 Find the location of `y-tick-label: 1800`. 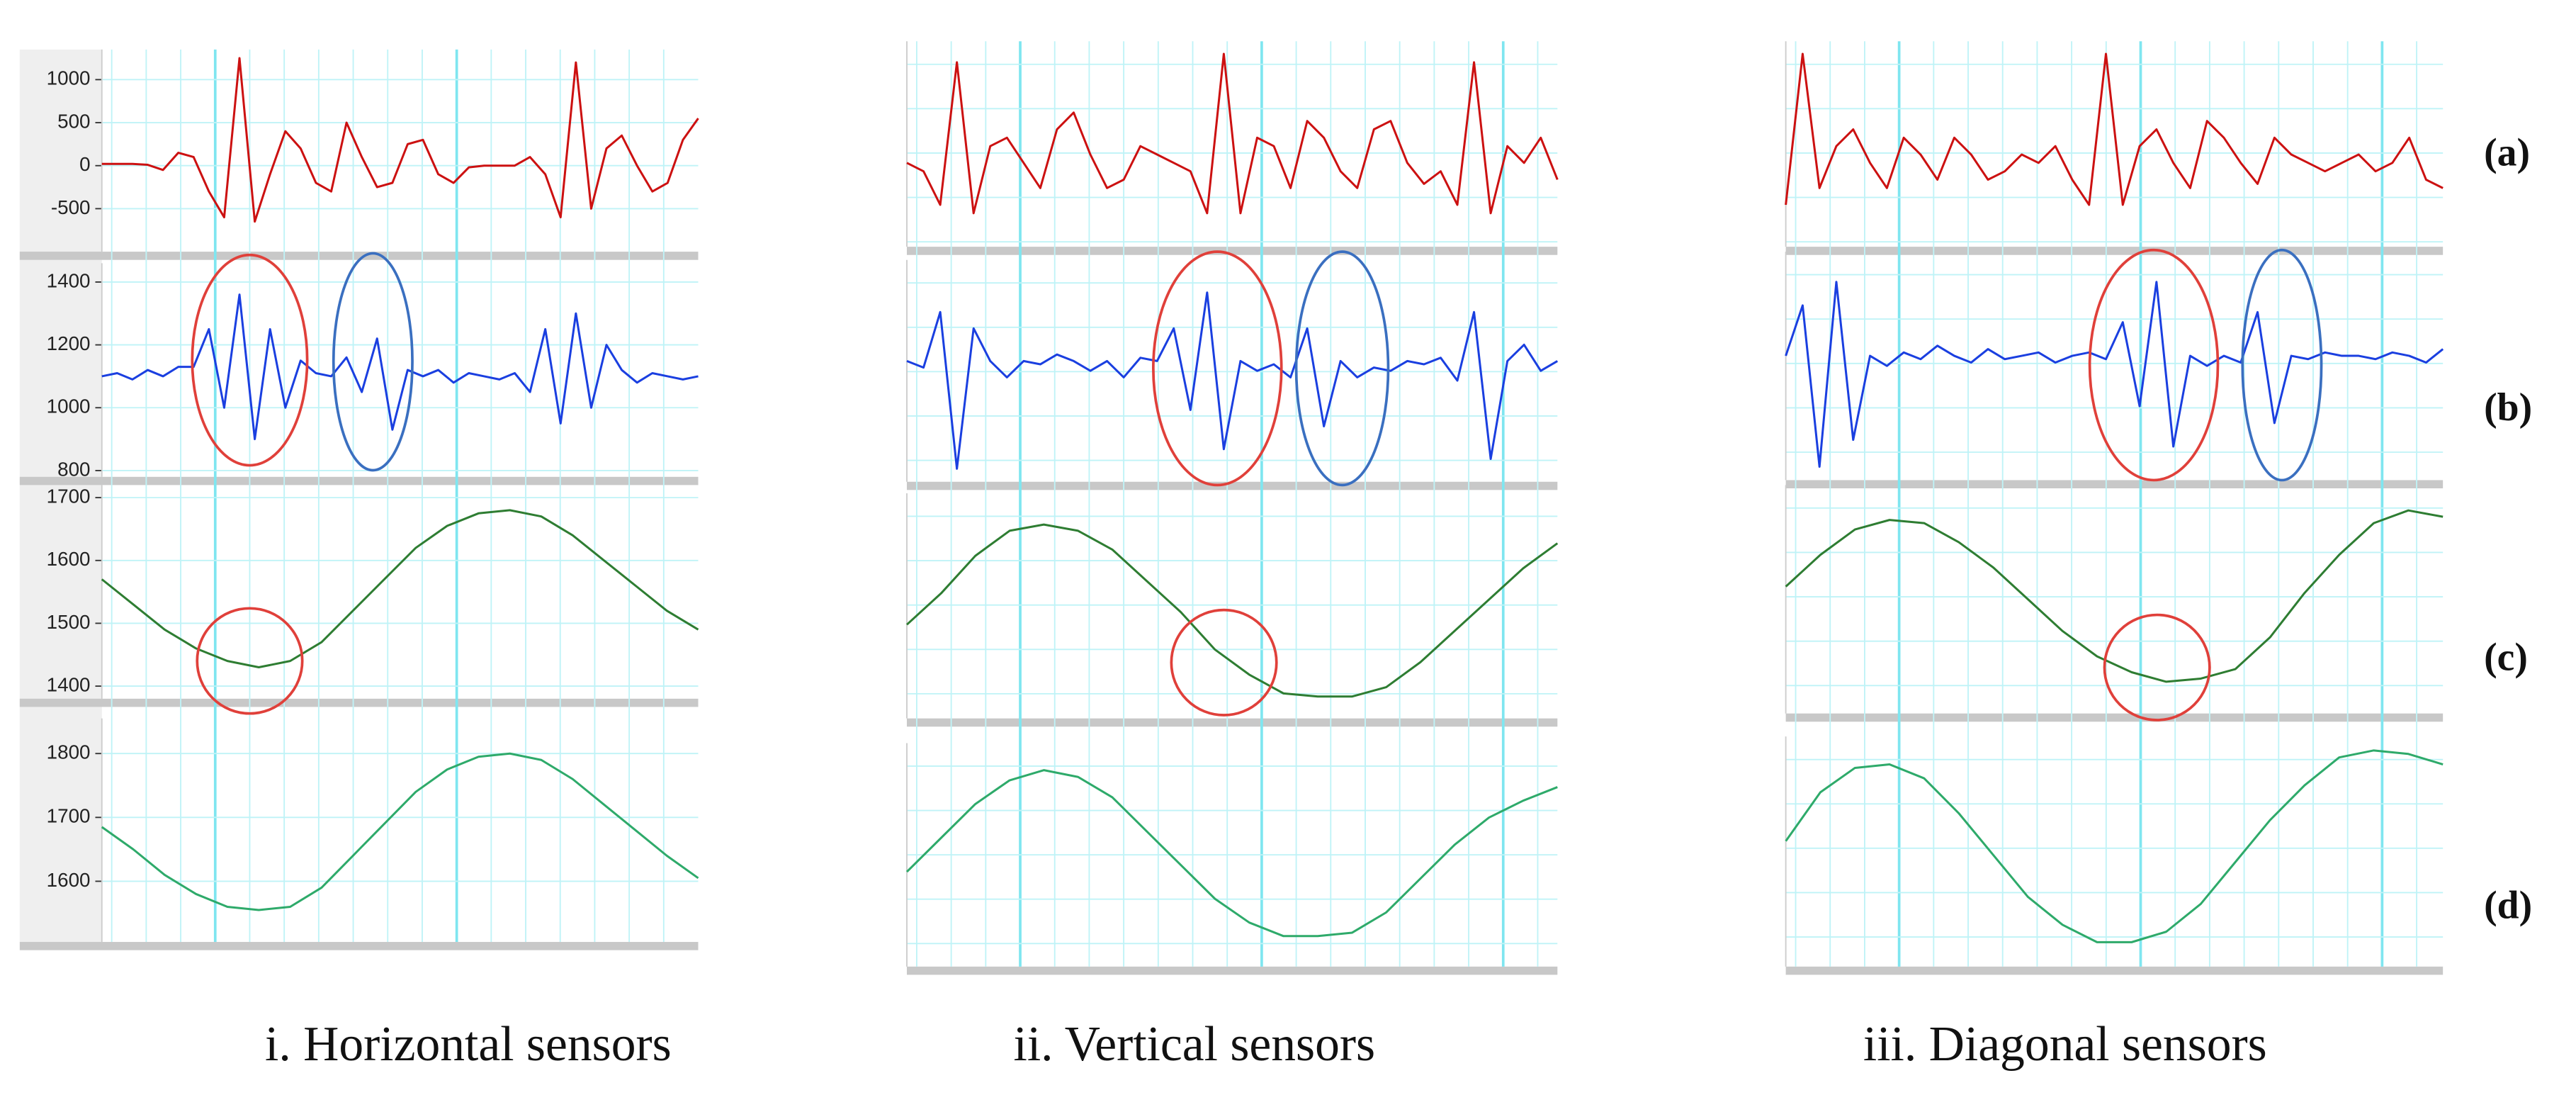

y-tick-label: 1800 is located at coordinates (69, 752).